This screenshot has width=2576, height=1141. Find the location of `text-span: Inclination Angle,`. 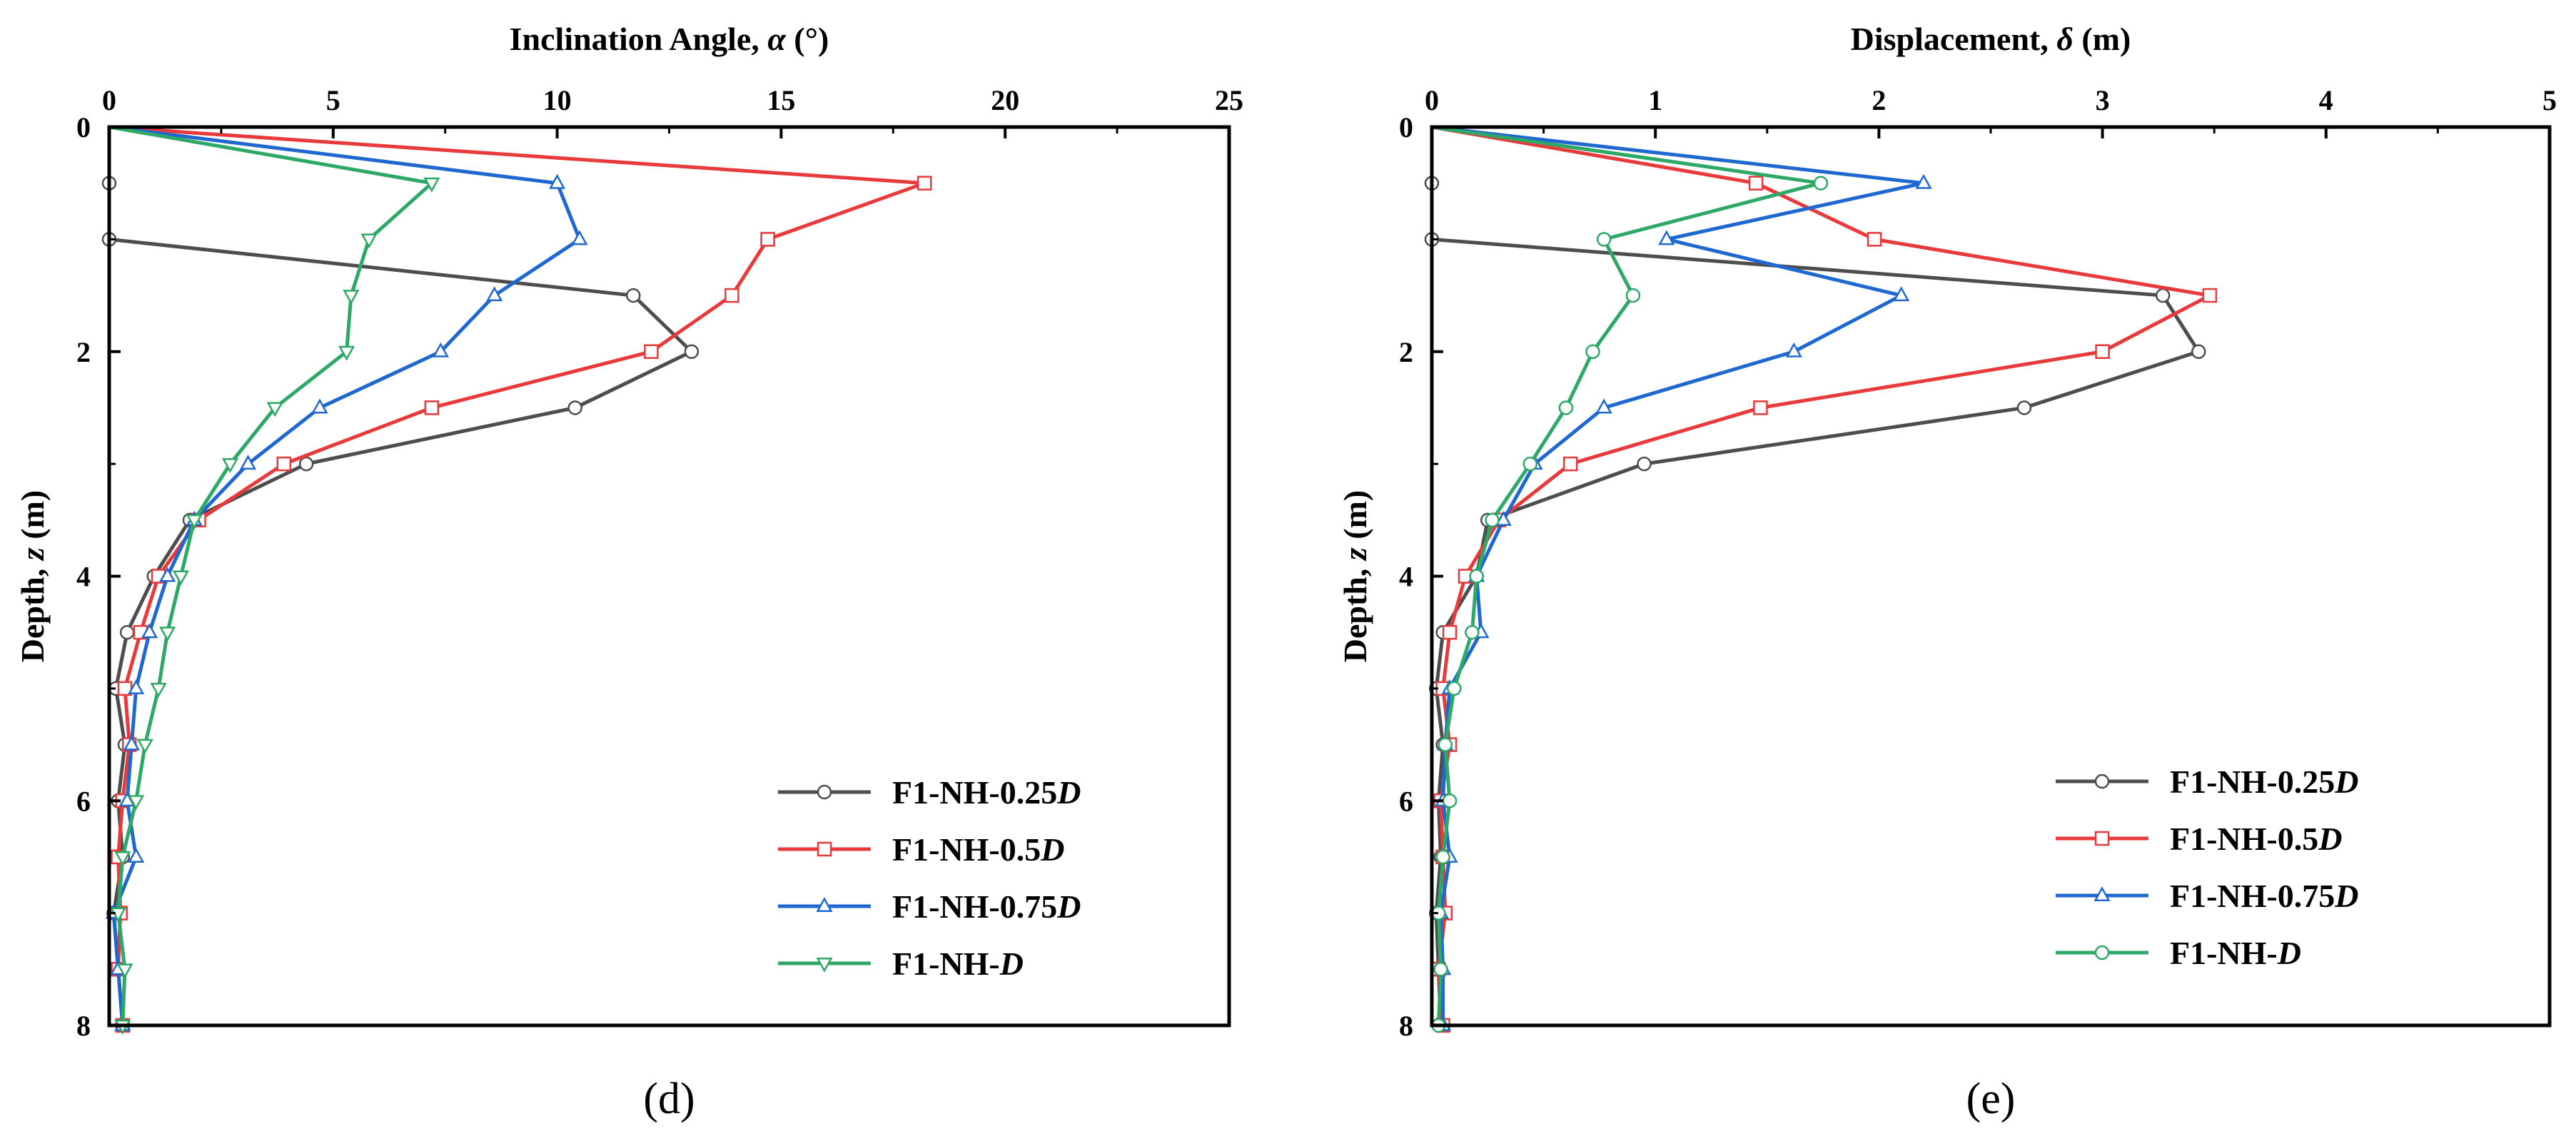

text-span: Inclination Angle, is located at coordinates (639, 39).